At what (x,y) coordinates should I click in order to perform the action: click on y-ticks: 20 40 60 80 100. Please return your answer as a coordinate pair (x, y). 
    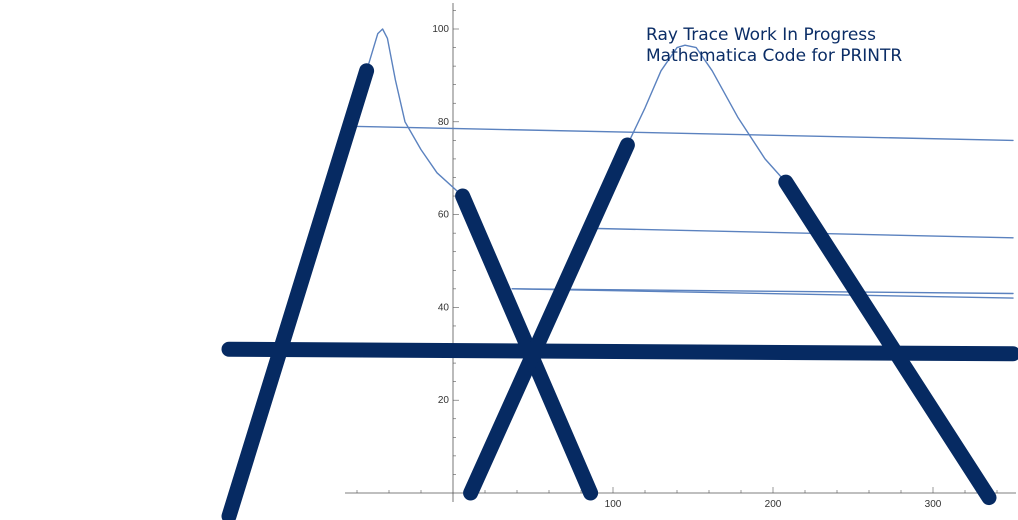
    Looking at the image, I should click on (445, 242).